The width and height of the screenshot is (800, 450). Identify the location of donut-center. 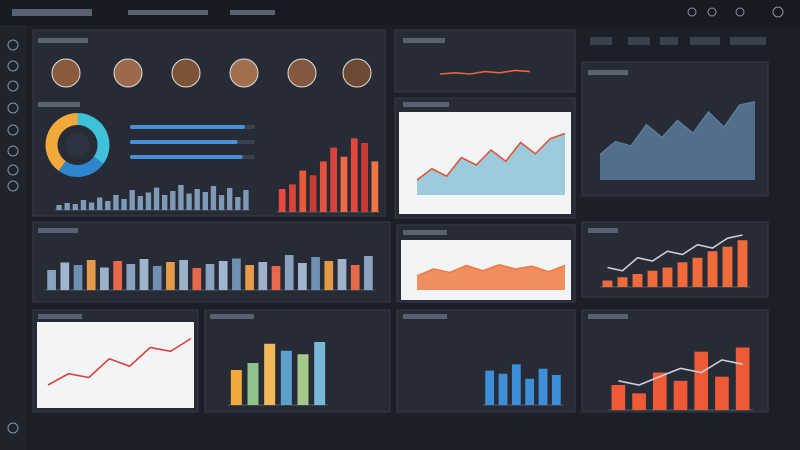
(77, 145).